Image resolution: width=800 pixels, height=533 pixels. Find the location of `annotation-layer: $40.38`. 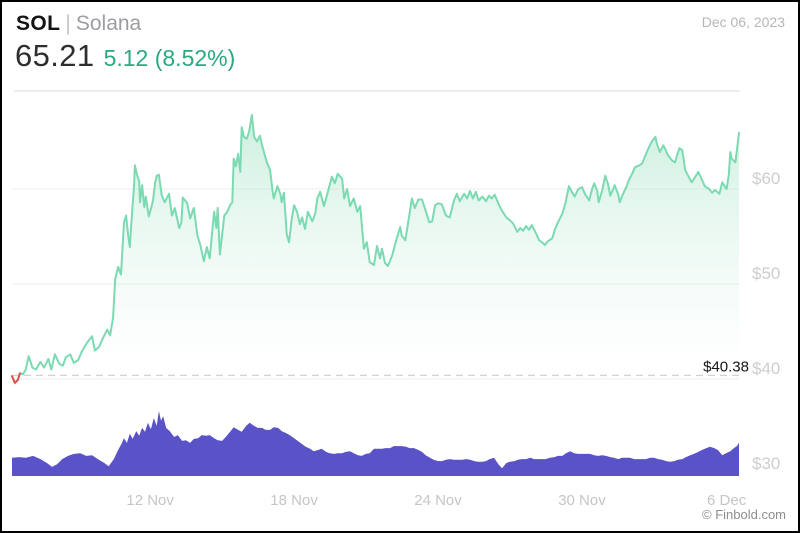

annotation-layer: $40.38 is located at coordinates (726, 366).